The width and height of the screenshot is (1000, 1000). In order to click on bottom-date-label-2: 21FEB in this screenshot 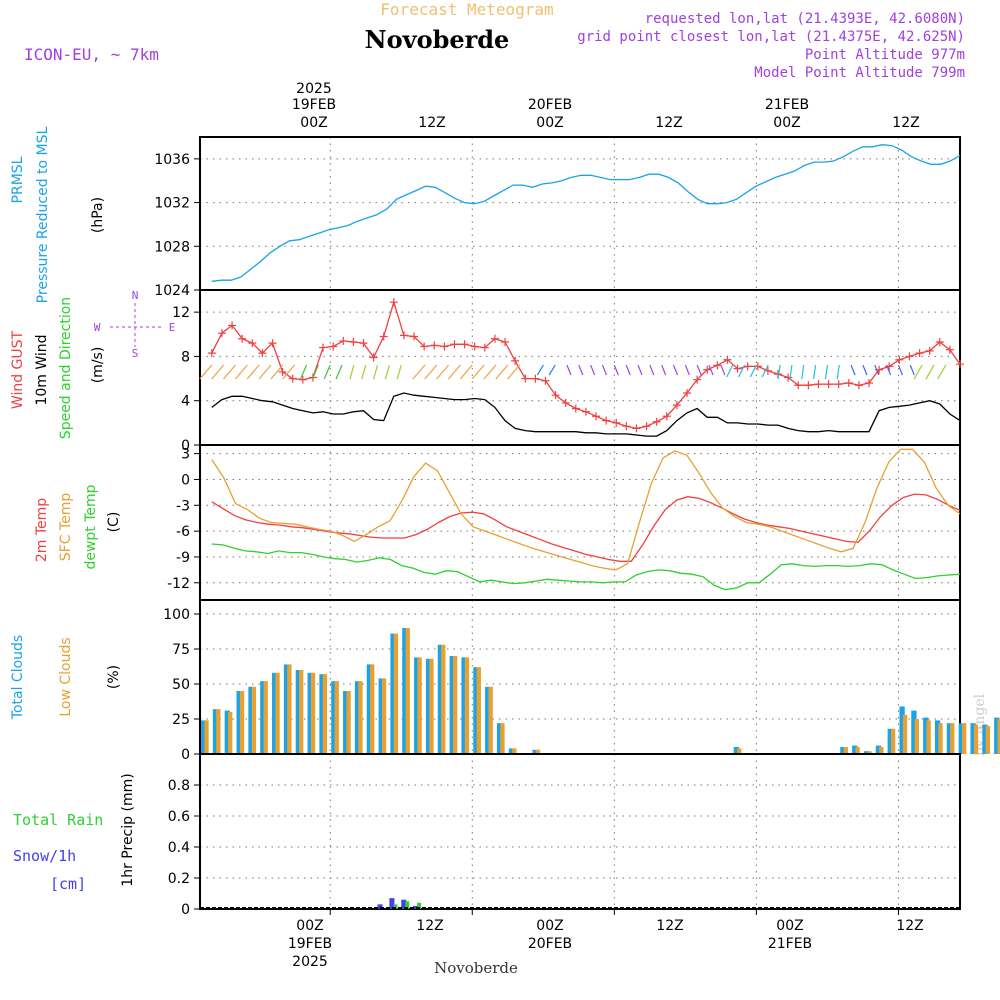, I will do `click(790, 944)`.